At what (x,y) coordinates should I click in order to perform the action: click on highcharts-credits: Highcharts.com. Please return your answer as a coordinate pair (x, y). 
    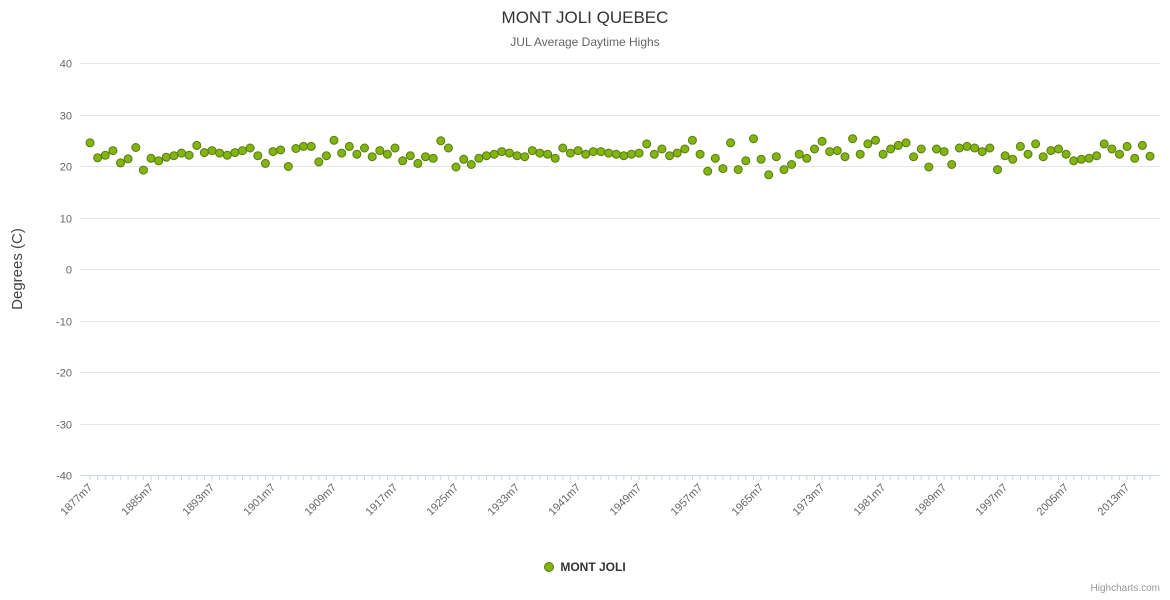
    Looking at the image, I should click on (1125, 588).